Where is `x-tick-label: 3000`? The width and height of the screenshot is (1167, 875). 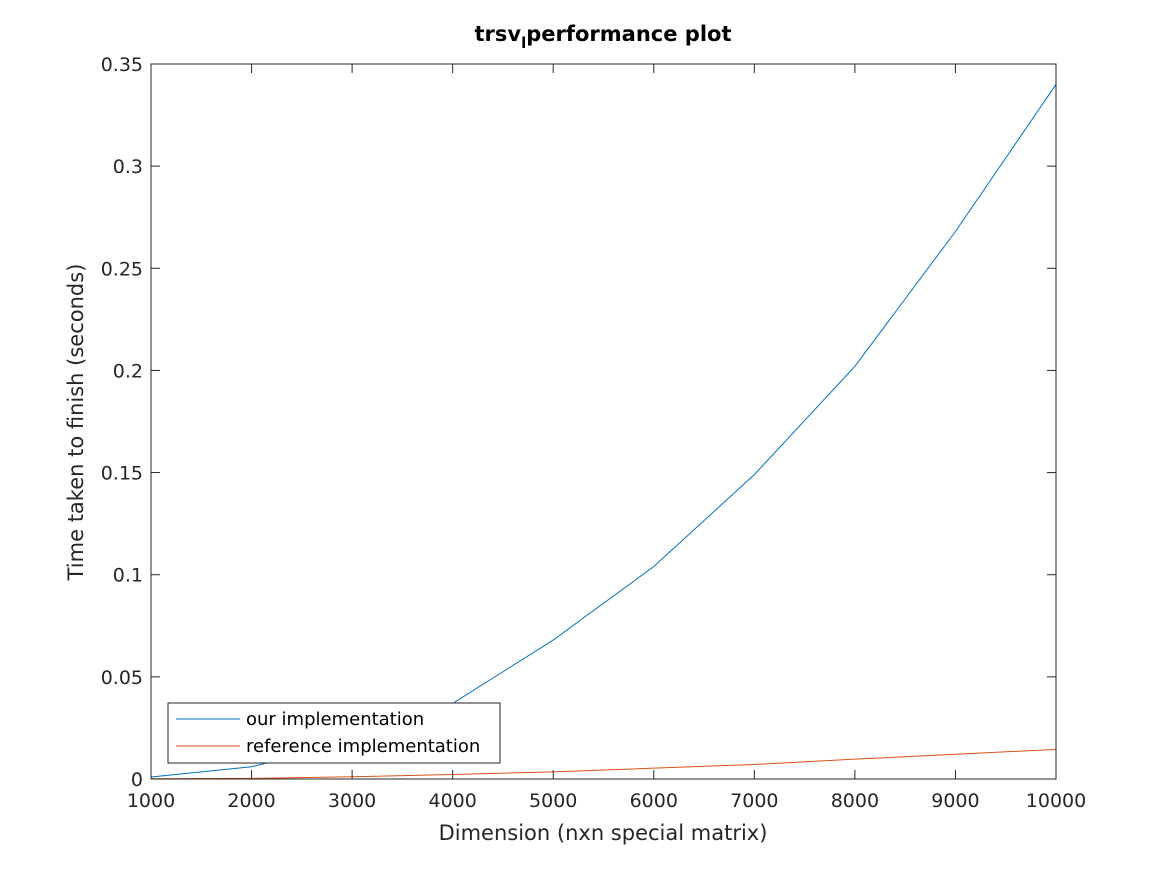
x-tick-label: 3000 is located at coordinates (352, 801).